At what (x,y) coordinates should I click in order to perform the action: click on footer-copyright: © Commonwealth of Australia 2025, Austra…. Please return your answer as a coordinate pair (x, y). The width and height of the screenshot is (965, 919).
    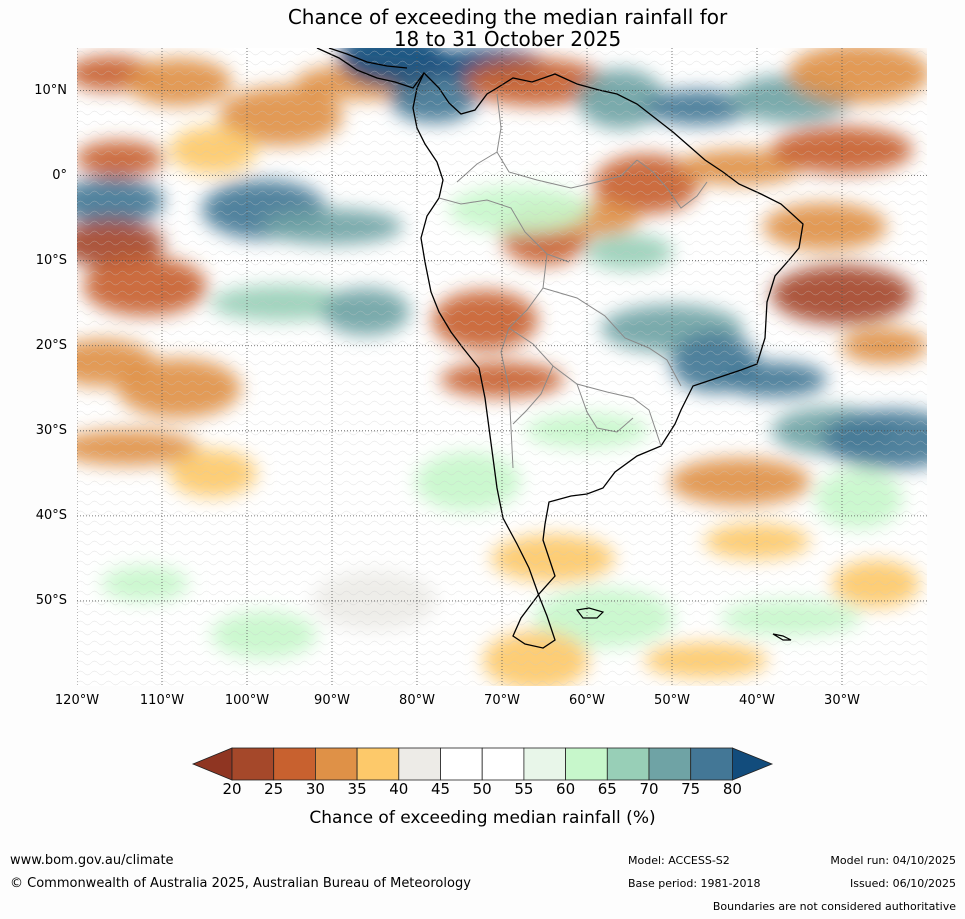
    Looking at the image, I should click on (240, 883).